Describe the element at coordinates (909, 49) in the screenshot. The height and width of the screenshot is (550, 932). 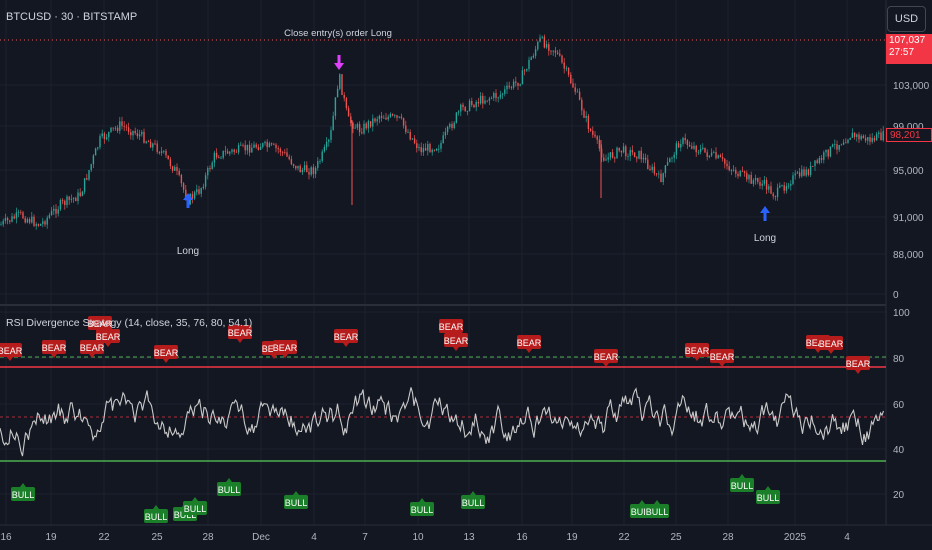
I see `current-price-badge: 107,037 27:57` at that location.